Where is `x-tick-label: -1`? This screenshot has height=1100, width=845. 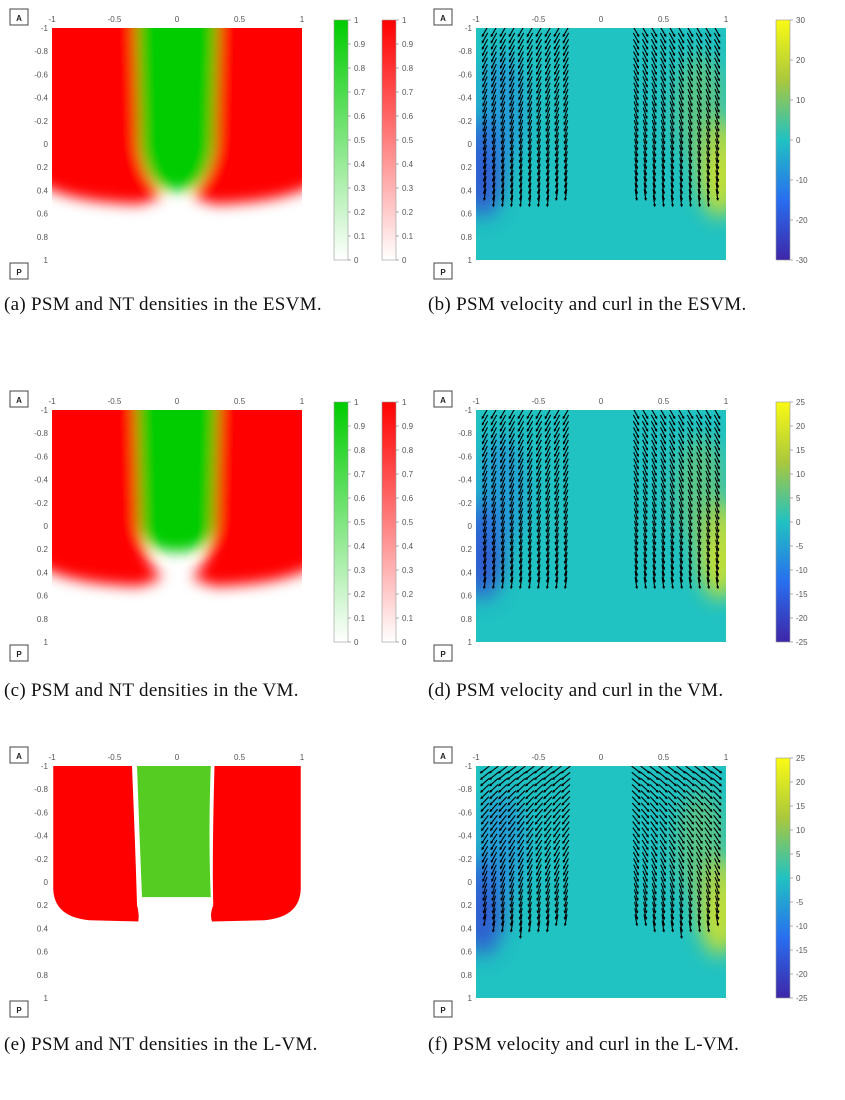
x-tick-label: -1 is located at coordinates (476, 757).